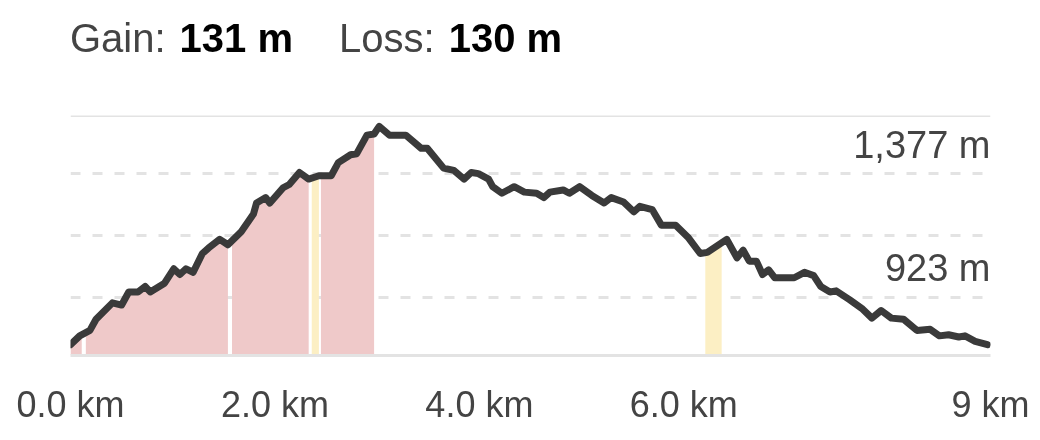 The height and width of the screenshot is (440, 1040). I want to click on y-tick-label: 923 m, so click(937, 268).